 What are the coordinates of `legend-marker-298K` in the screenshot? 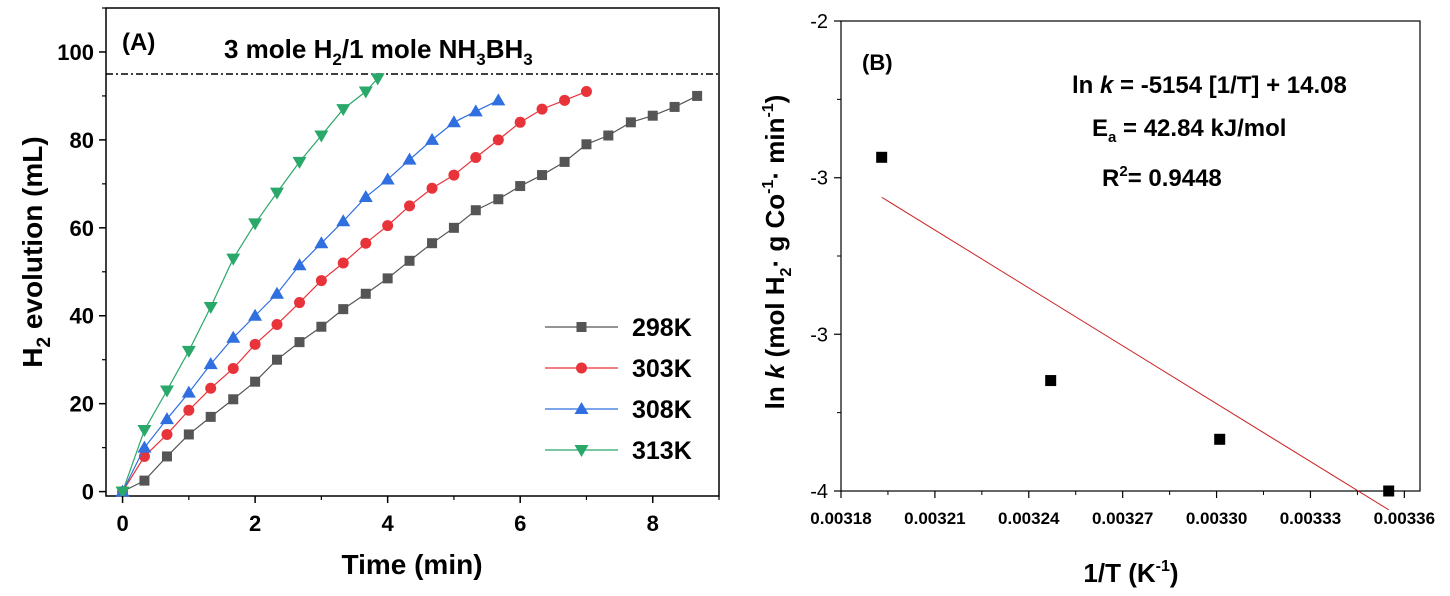 It's located at (581, 327).